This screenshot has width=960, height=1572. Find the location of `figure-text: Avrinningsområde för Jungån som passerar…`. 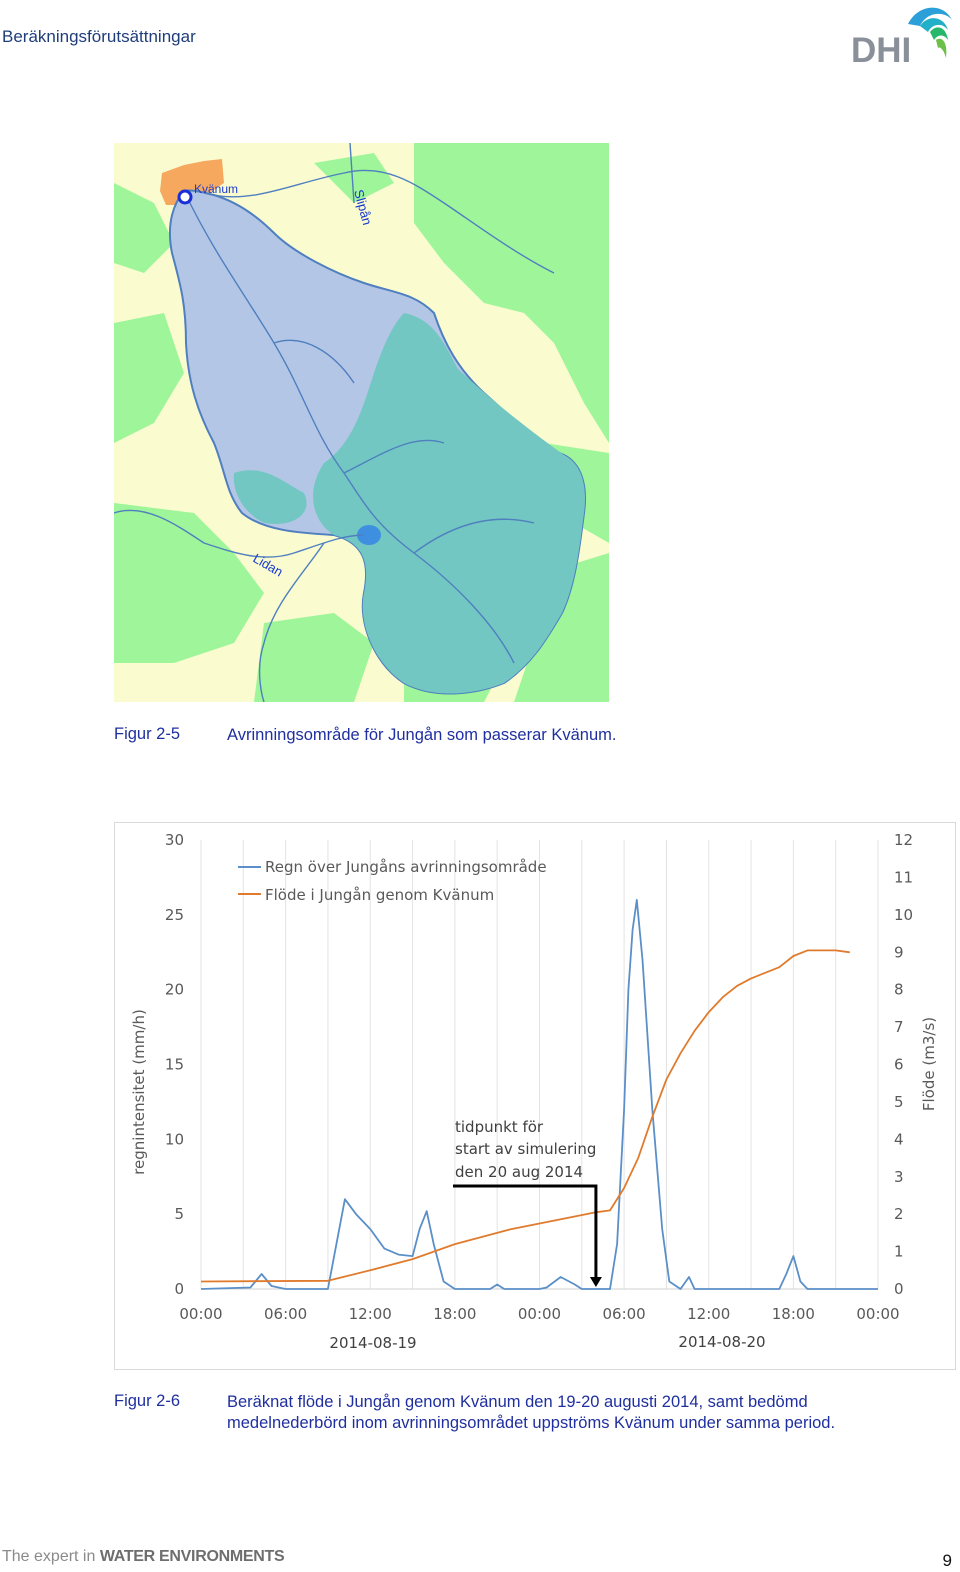

figure-text: Avrinningsområde för Jungån som passerar… is located at coordinates (422, 735).